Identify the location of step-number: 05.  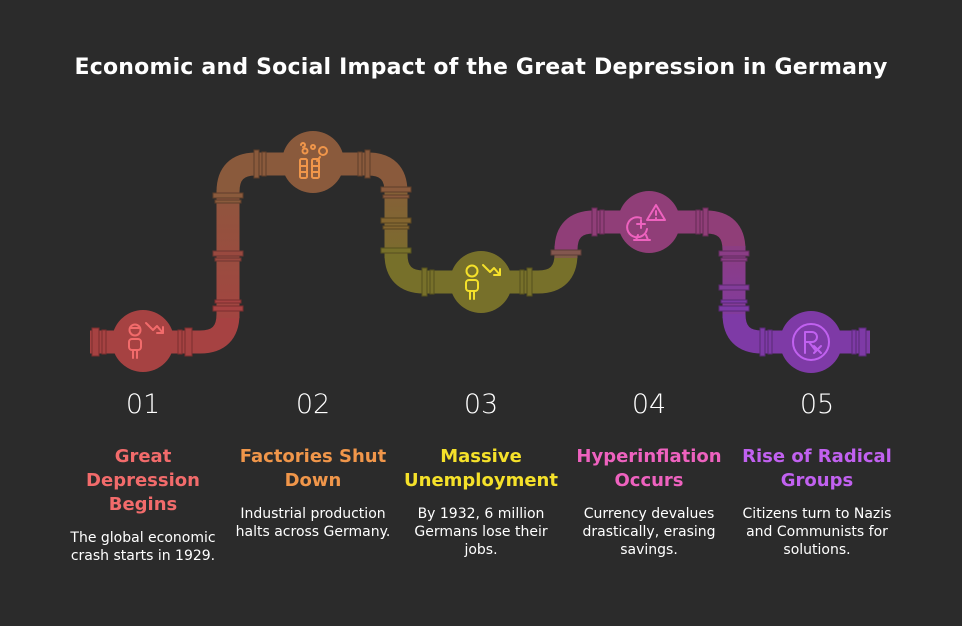
(817, 404).